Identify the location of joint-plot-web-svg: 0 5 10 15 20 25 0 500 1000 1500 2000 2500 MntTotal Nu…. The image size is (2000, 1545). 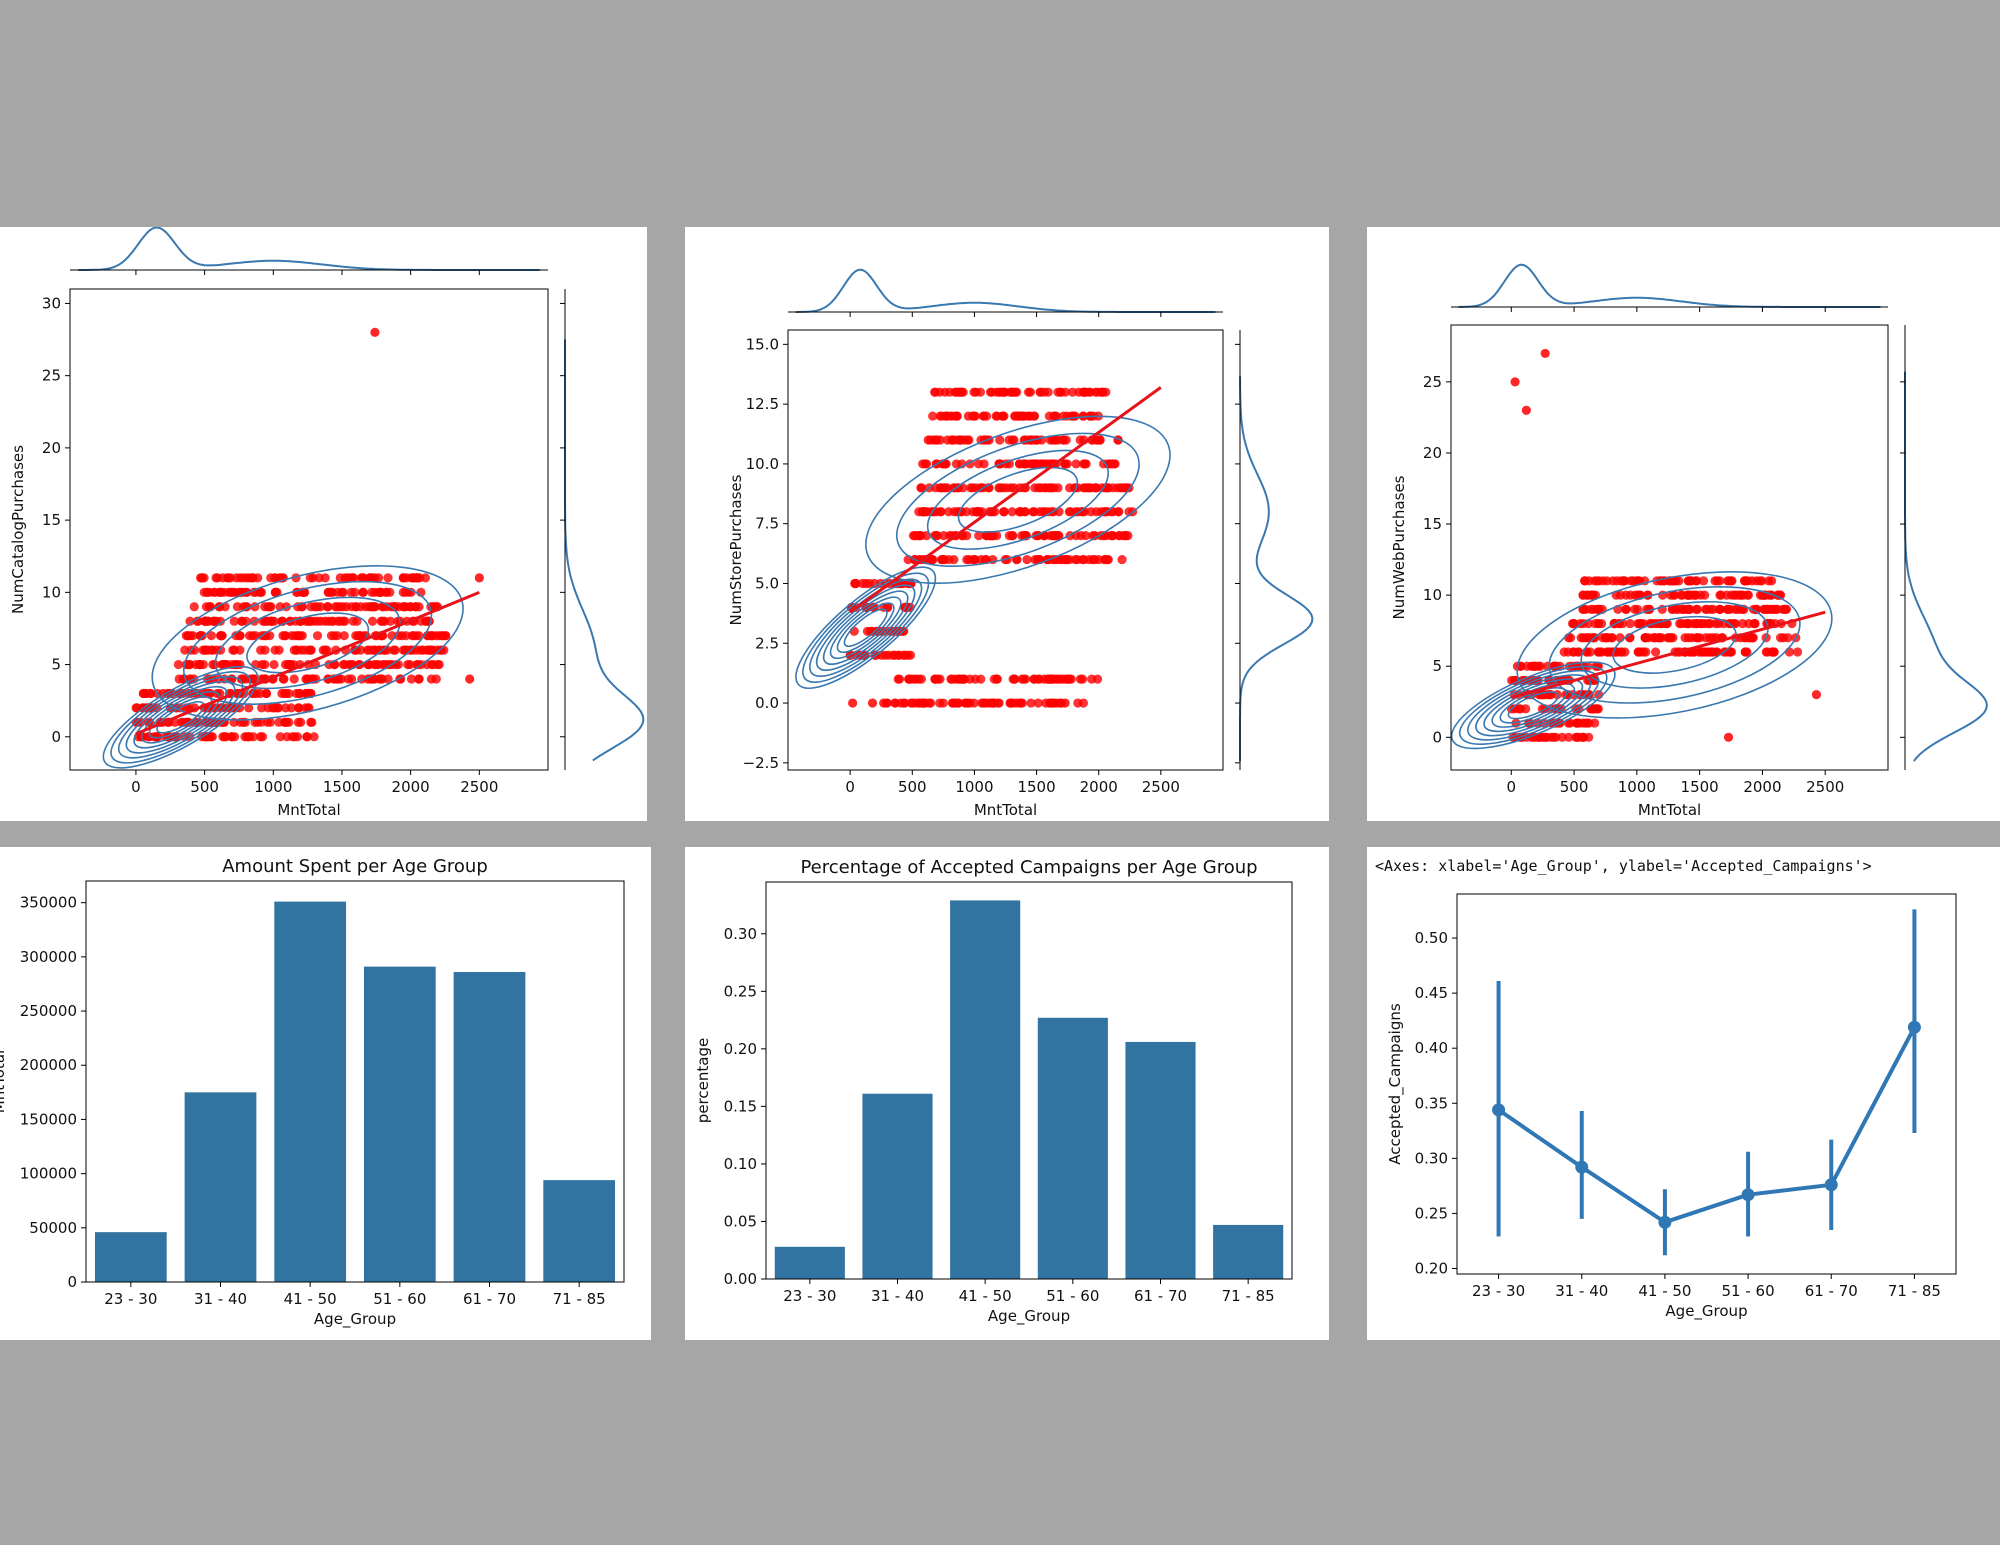
(1689, 541).